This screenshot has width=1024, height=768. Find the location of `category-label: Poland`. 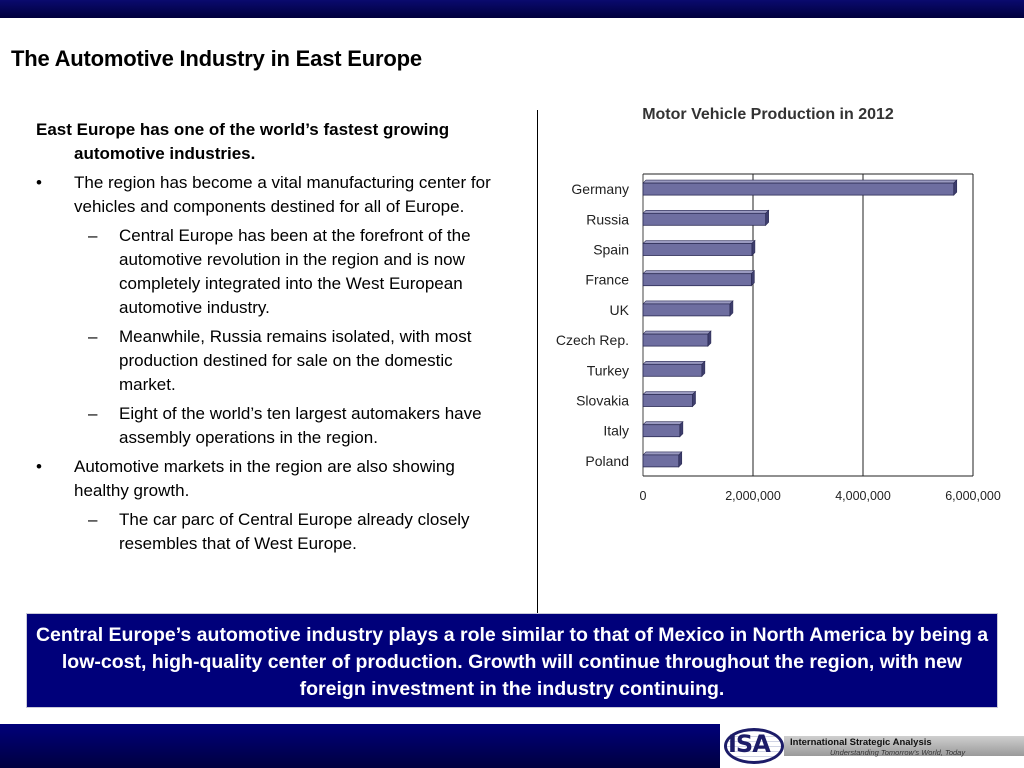

category-label: Poland is located at coordinates (607, 461).